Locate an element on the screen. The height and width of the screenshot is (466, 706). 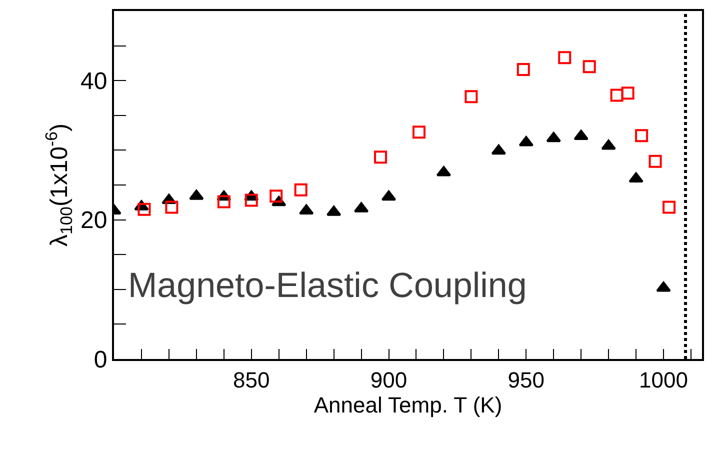
y-tick-label: 20 is located at coordinates (94, 220).